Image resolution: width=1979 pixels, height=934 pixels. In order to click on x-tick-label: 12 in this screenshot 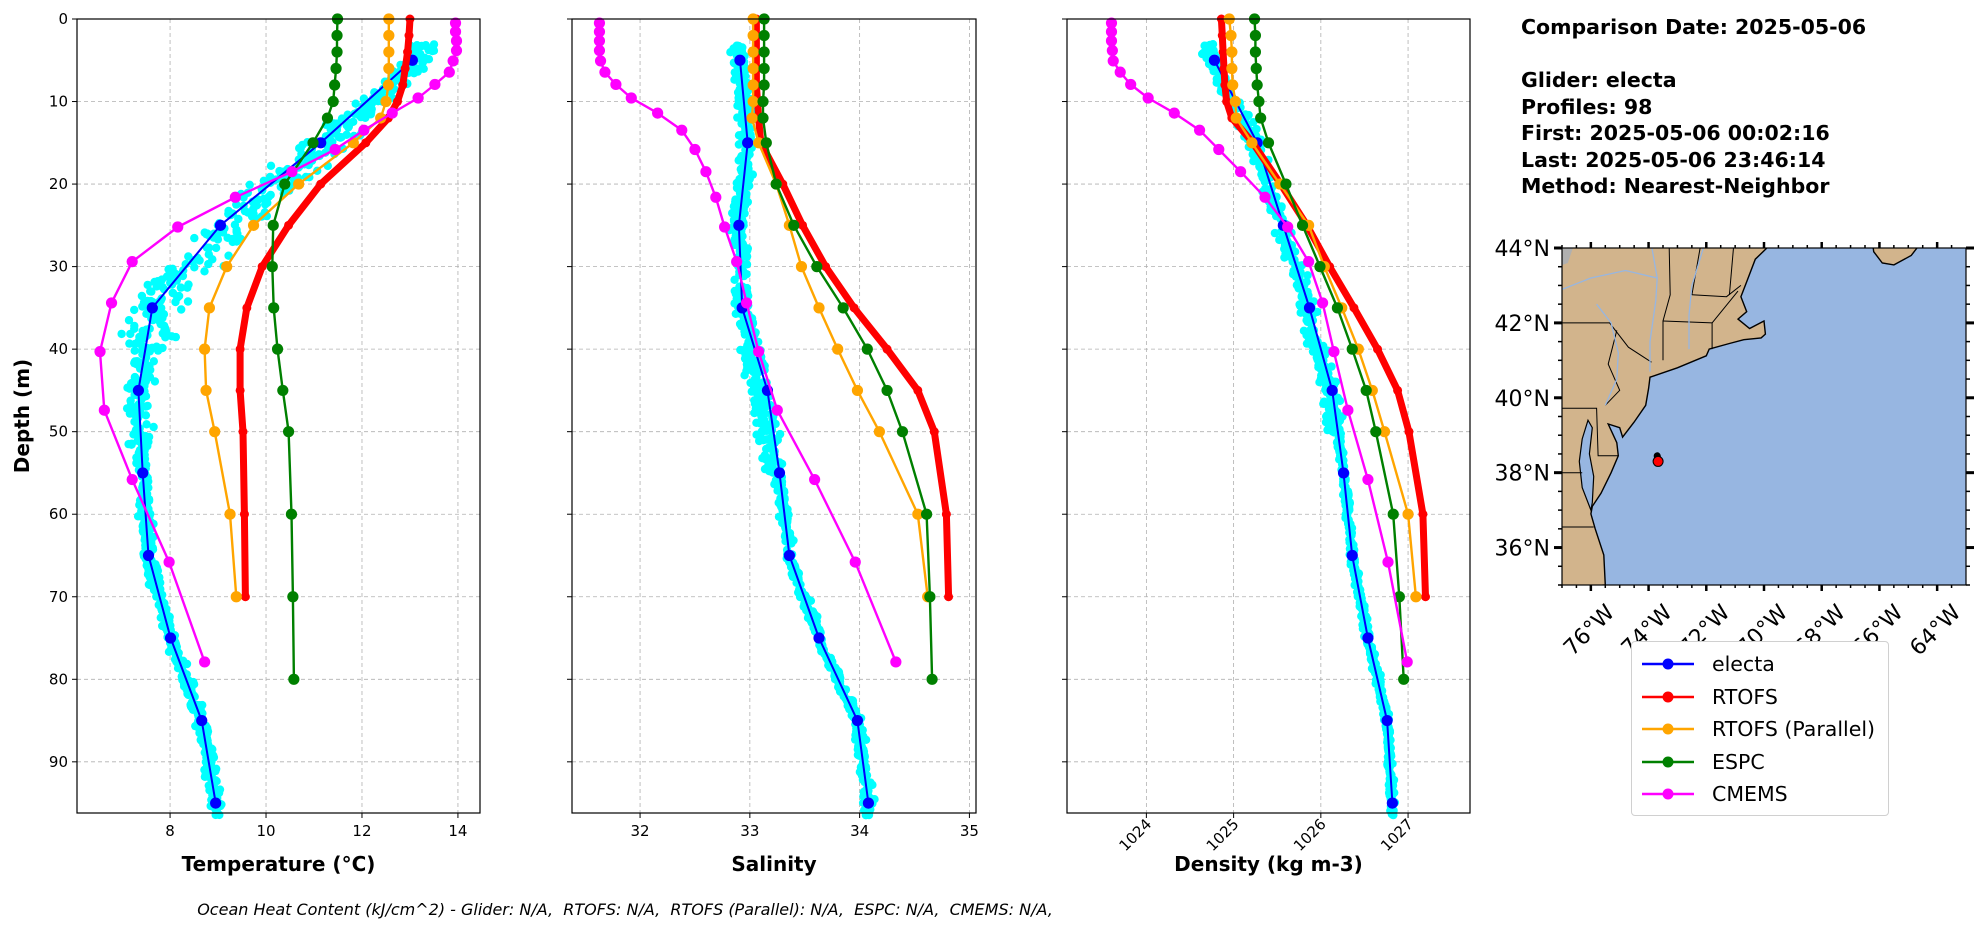, I will do `click(361, 831)`.